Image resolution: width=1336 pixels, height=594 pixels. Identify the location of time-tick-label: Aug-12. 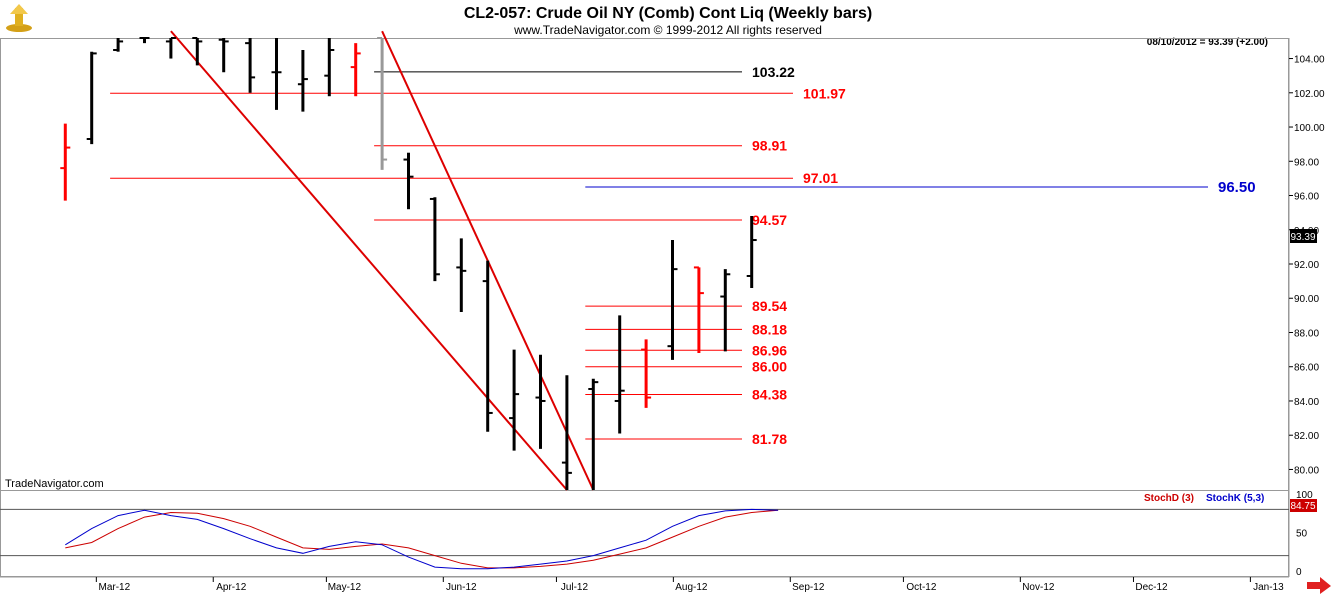
(691, 587).